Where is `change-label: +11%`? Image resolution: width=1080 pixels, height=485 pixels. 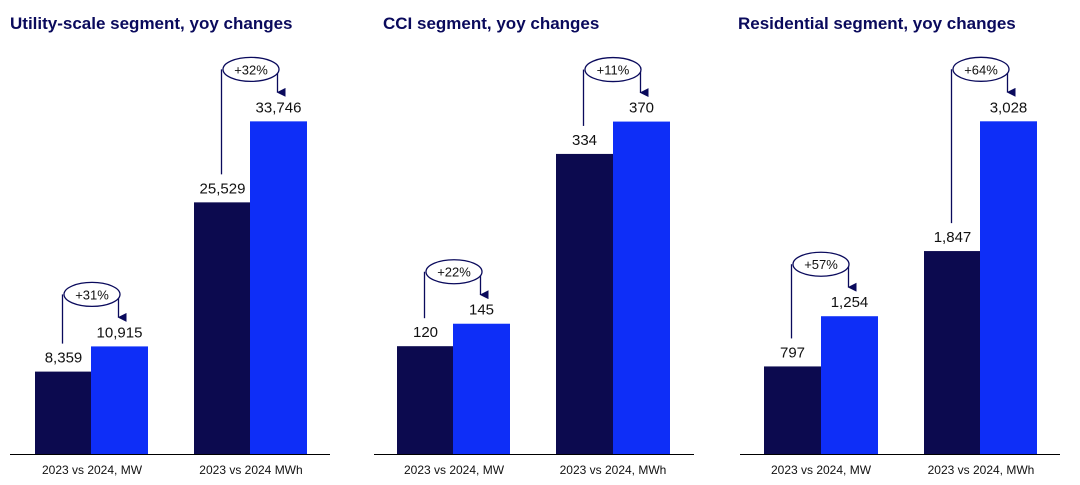 change-label: +11% is located at coordinates (613, 70).